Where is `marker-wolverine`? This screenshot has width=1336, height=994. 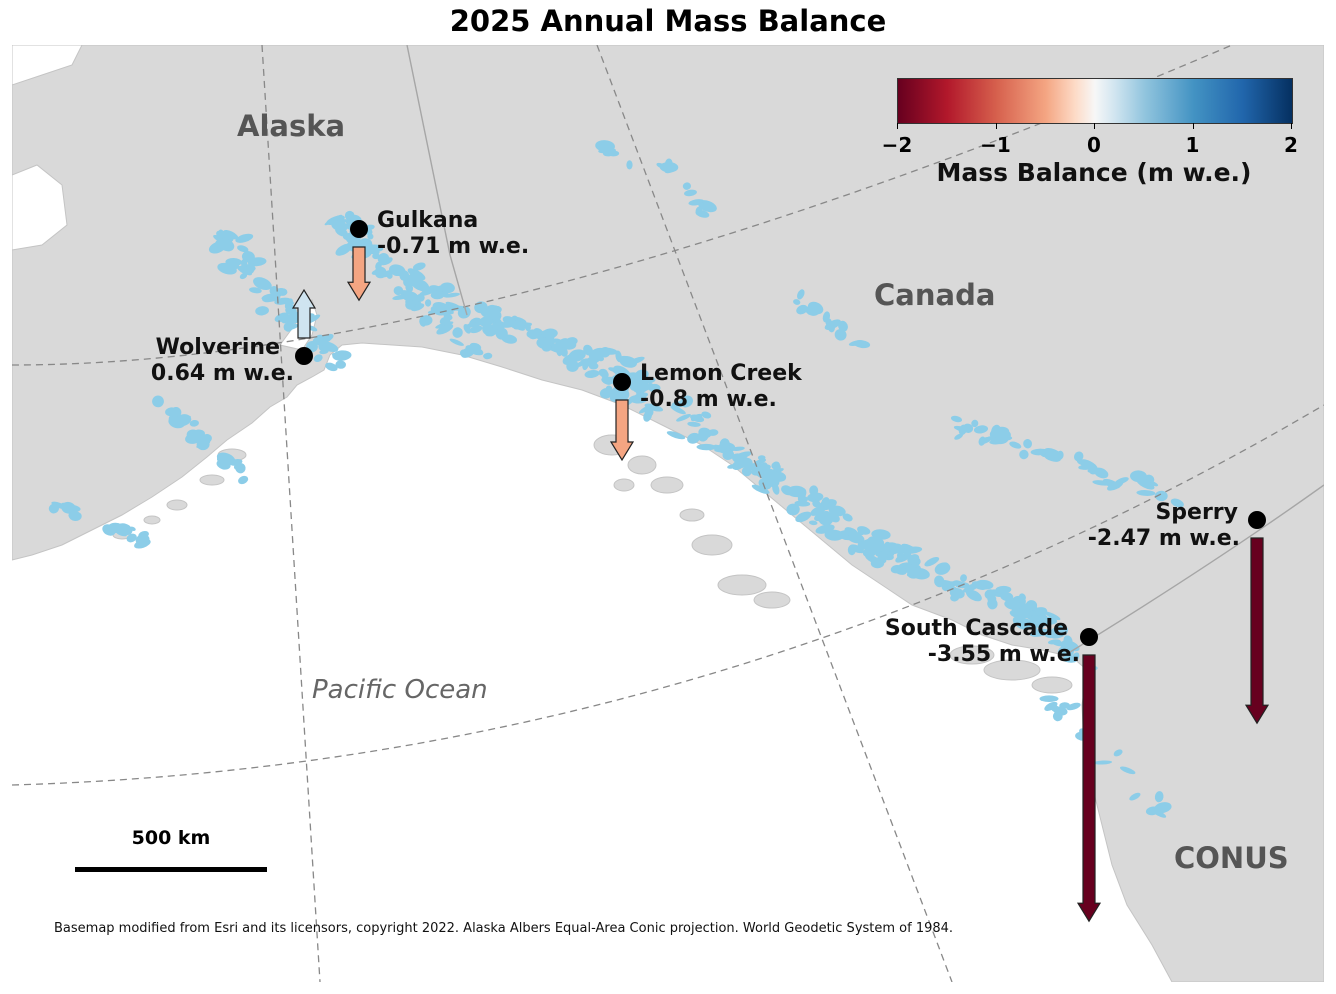 marker-wolverine is located at coordinates (304, 356).